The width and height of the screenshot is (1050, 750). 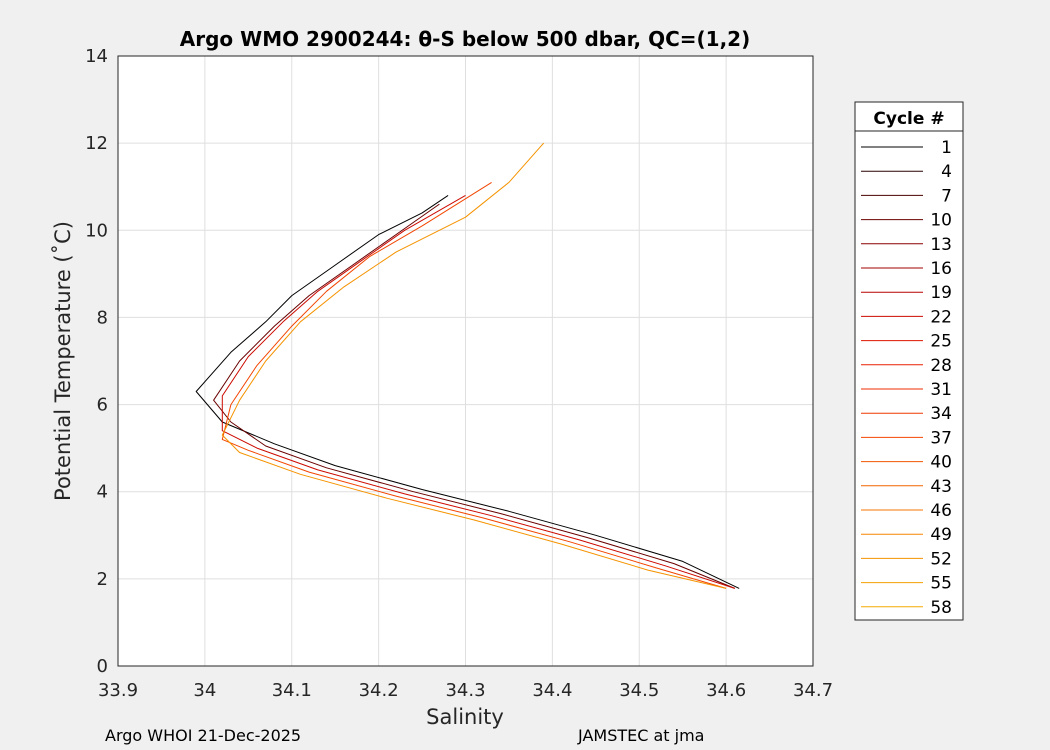 I want to click on legend-entry-label: 52, so click(x=941, y=559).